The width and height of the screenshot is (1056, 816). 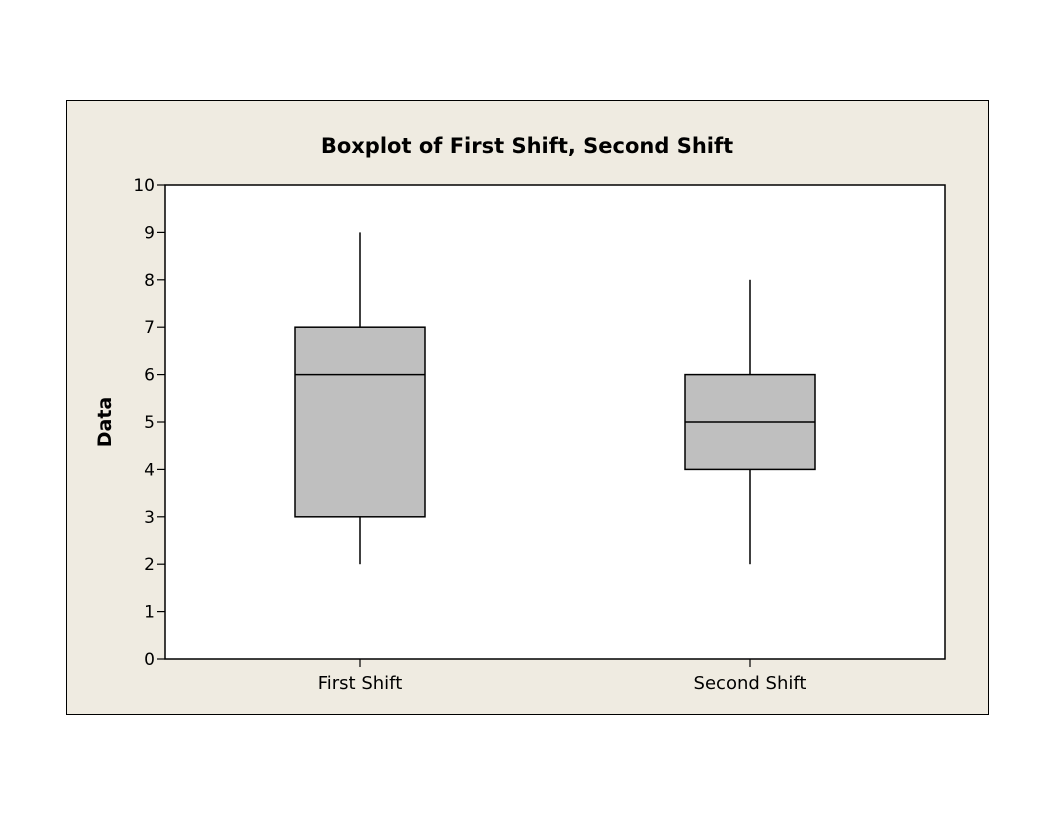 I want to click on y-tick-label-10: 10, so click(x=144, y=186).